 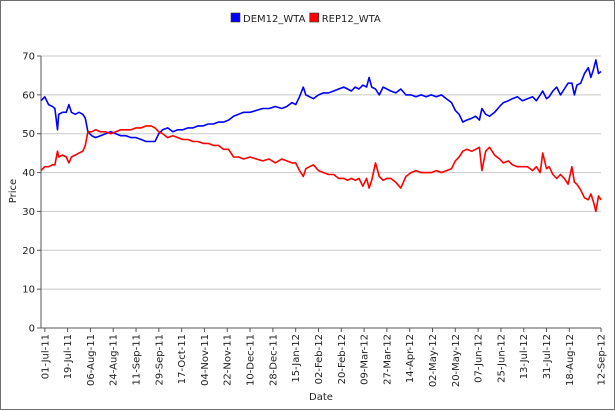 I want to click on x-tick-label: 22-Nov-11, so click(x=228, y=360).